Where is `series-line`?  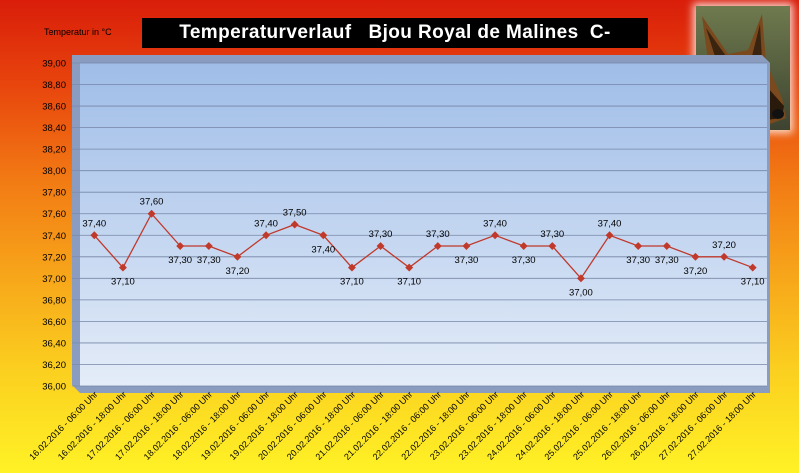
series-line is located at coordinates (423, 246).